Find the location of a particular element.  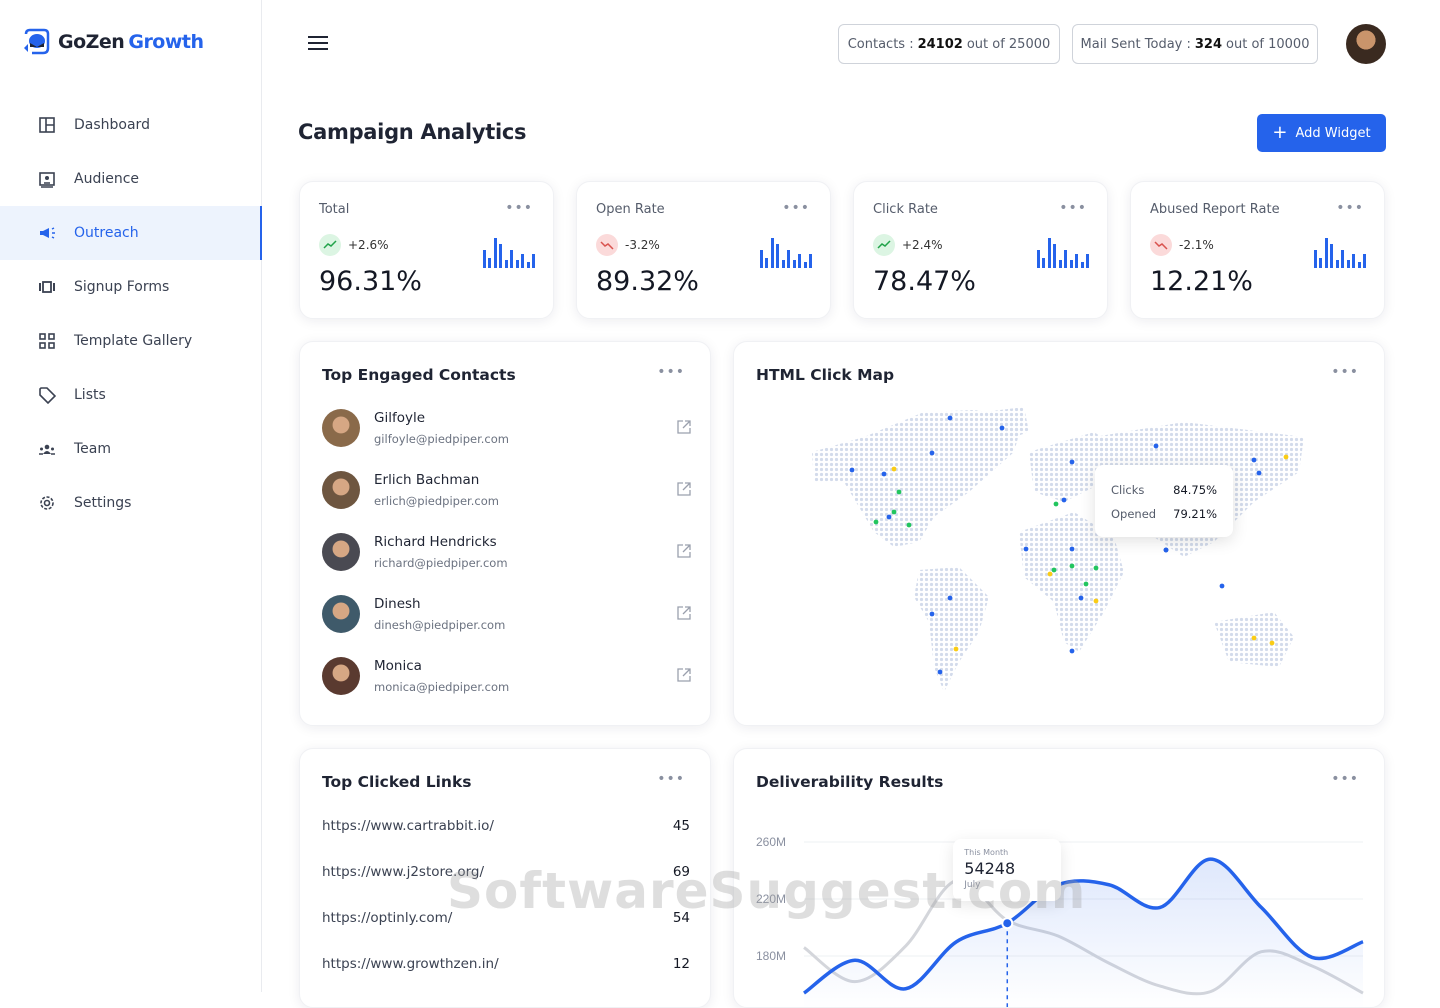

link-url: https://optinly.com/ is located at coordinates (387, 918).